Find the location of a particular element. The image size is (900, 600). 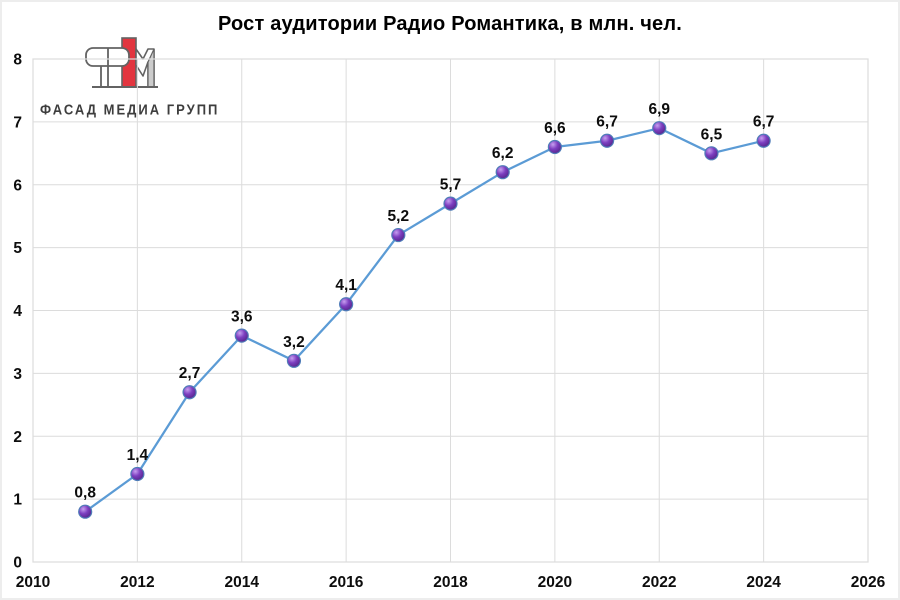

logo-text: ФАСАД МЕДИА ГРУПП is located at coordinates (130, 109).